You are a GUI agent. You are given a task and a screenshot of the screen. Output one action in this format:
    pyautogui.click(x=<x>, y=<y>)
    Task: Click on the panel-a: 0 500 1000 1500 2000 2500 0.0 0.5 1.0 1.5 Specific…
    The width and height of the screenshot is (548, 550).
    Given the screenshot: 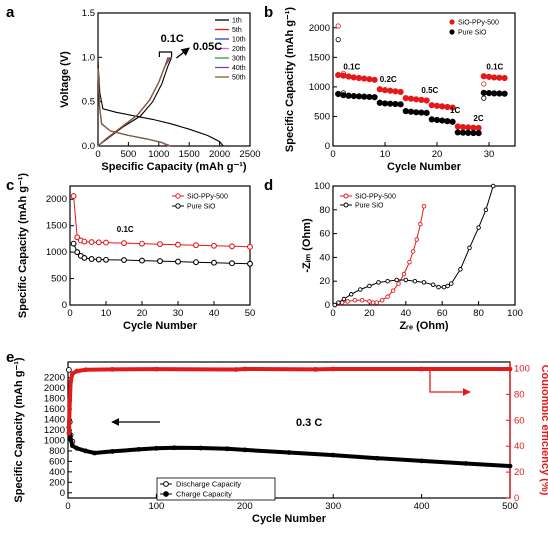 What is the action you would take?
    pyautogui.click(x=160, y=90)
    